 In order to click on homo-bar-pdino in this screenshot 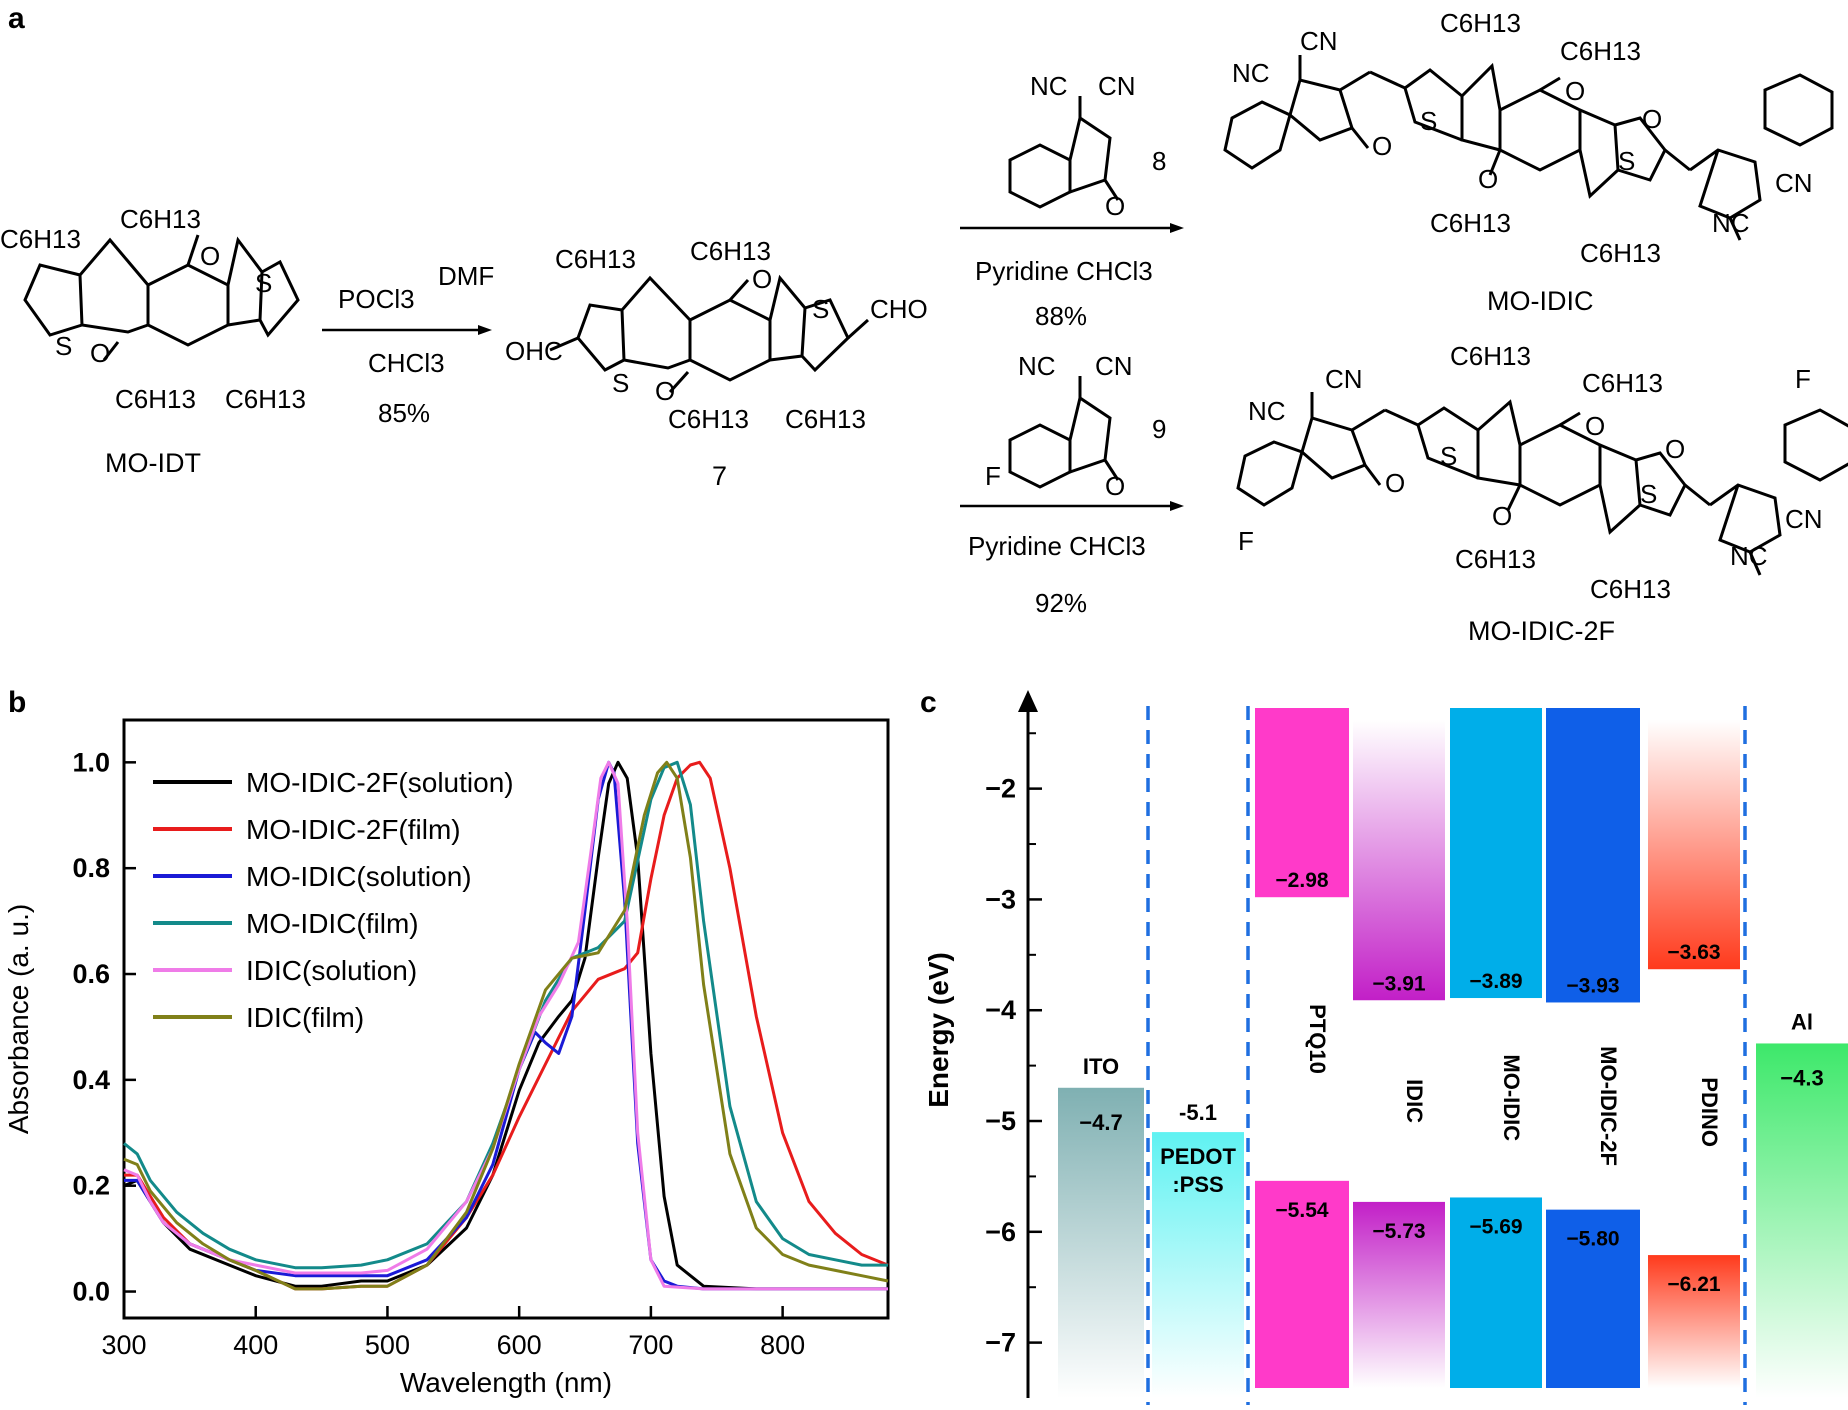, I will do `click(1694, 1321)`.